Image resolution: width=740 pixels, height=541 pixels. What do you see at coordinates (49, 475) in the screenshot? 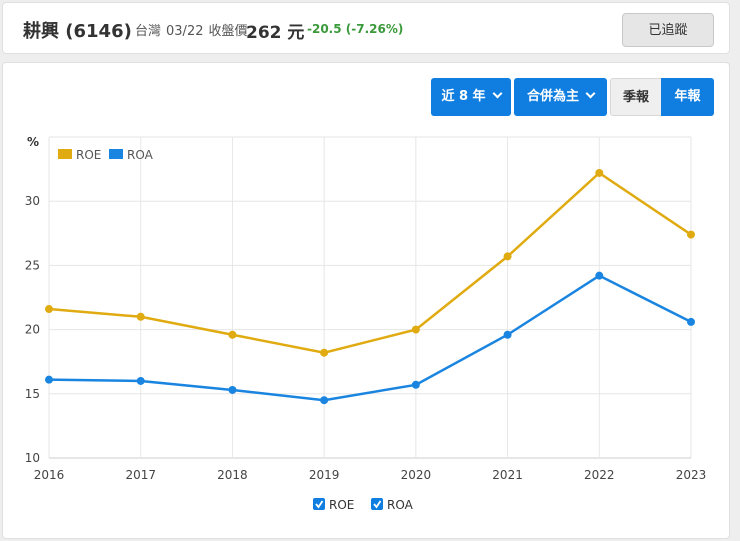
I see `x-tick-label: 2016` at bounding box center [49, 475].